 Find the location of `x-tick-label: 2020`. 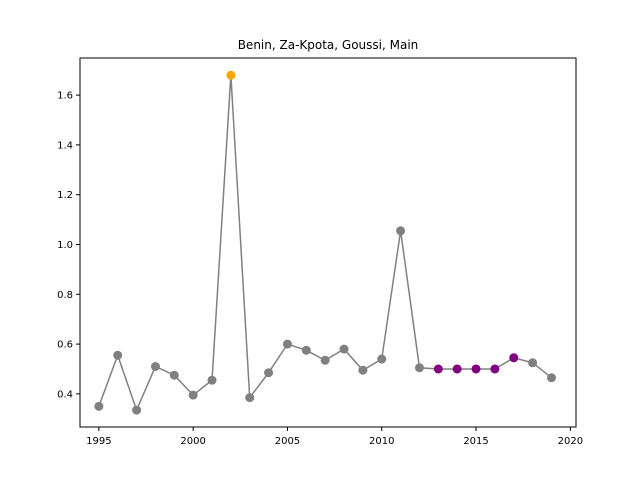

x-tick-label: 2020 is located at coordinates (570, 441).